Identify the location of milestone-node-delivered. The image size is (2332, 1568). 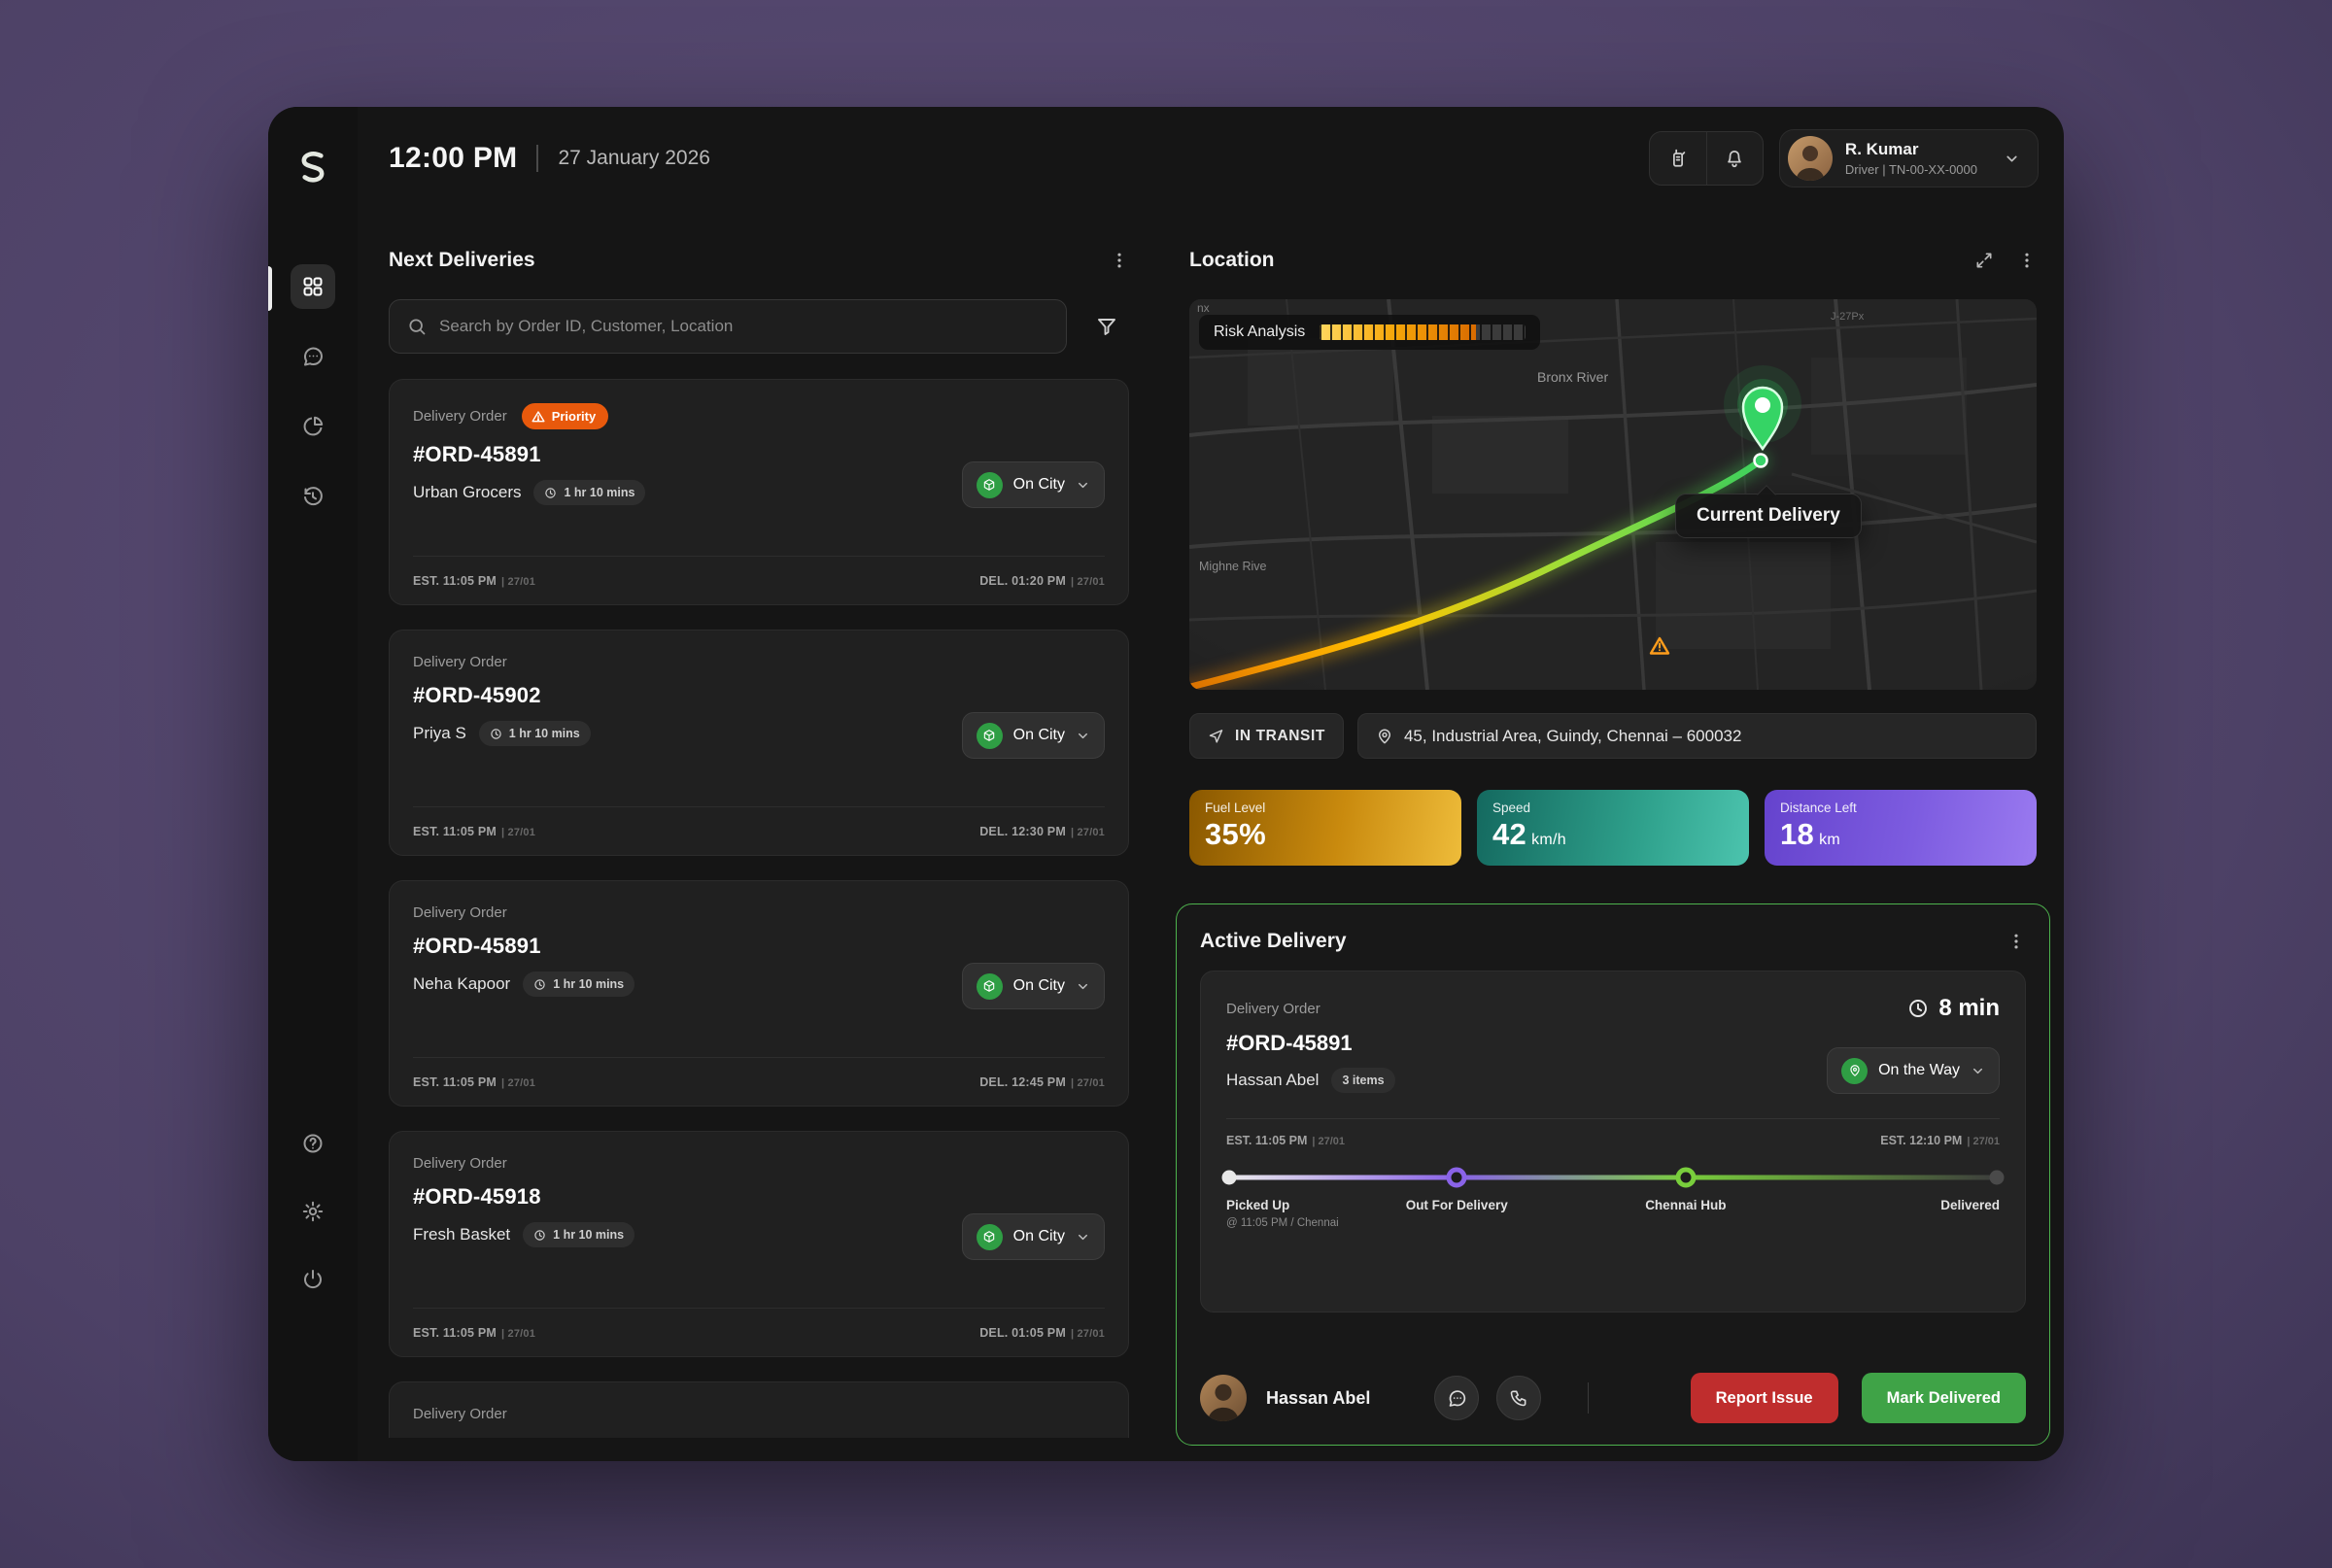
(1997, 1177).